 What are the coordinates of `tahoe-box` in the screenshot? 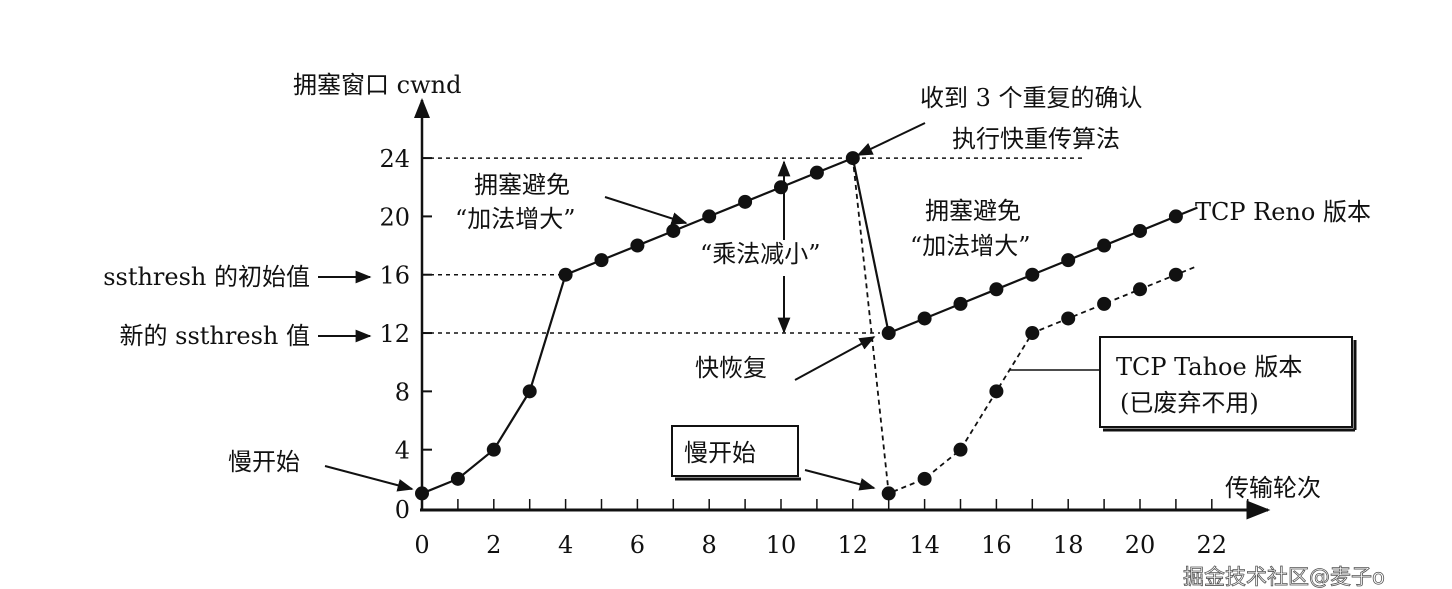 It's located at (1226, 382).